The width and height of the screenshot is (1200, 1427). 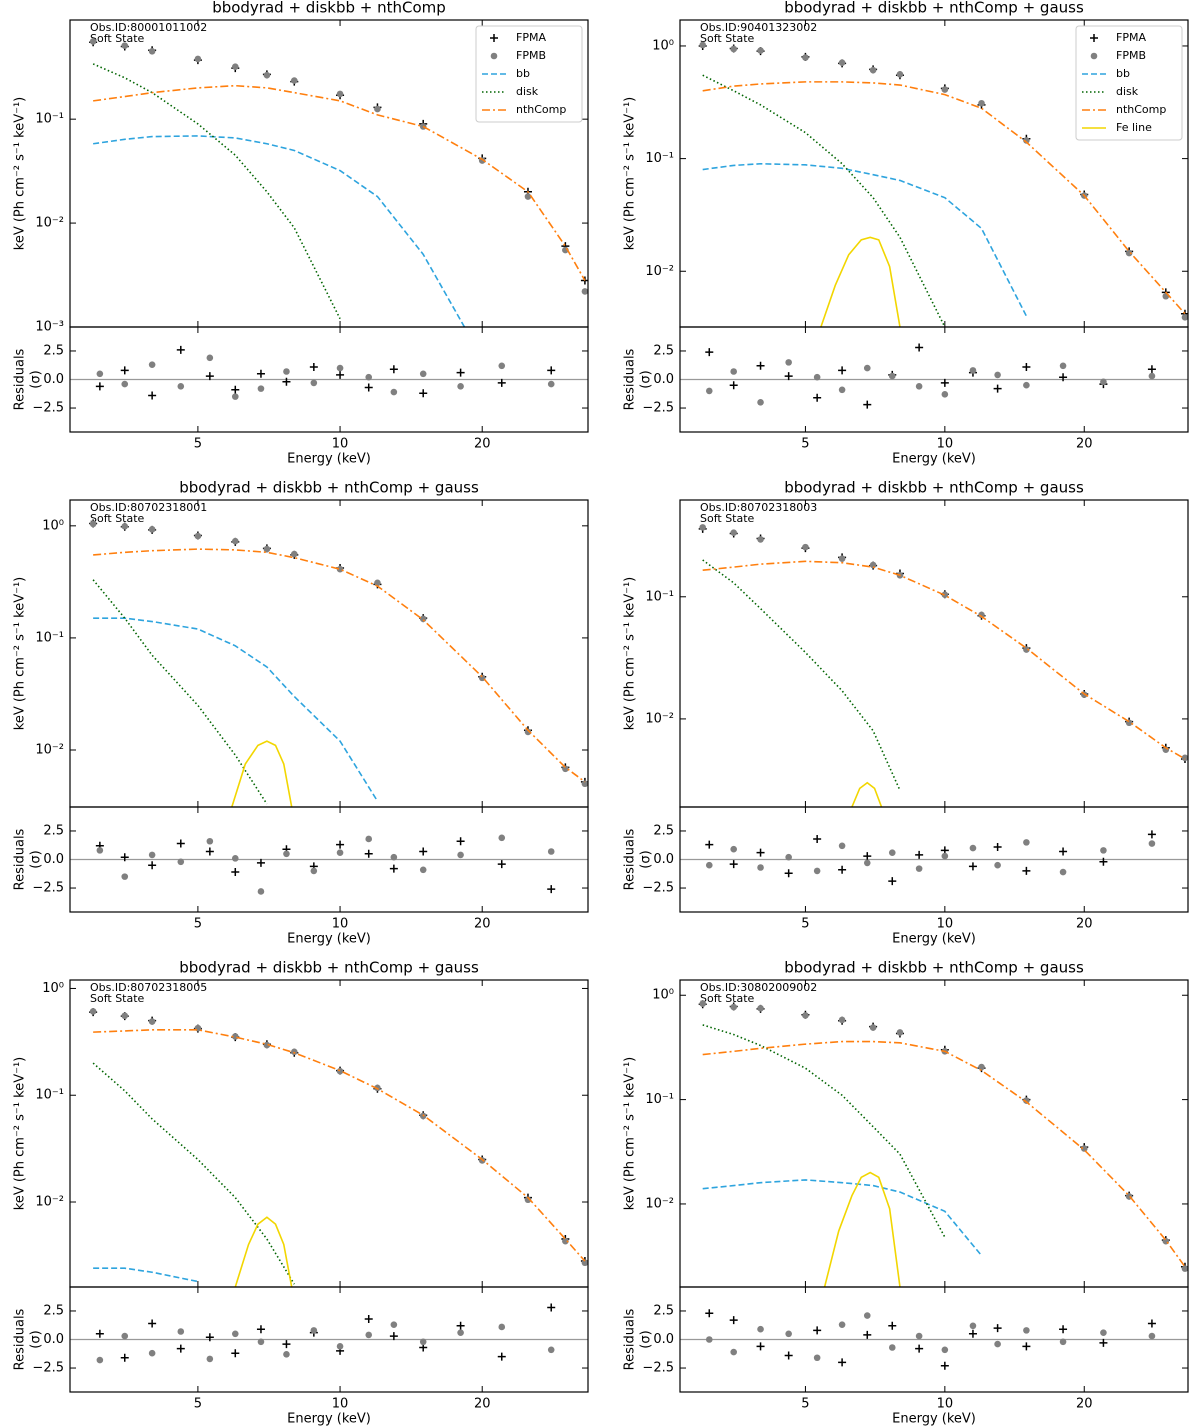 I want to click on legend-label: bb, so click(x=1123, y=73).